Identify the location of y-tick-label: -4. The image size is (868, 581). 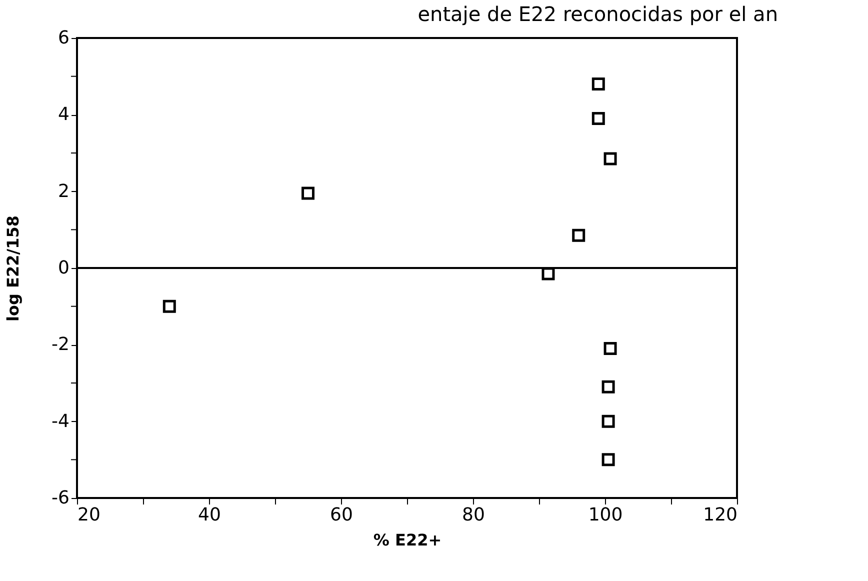
(61, 421).